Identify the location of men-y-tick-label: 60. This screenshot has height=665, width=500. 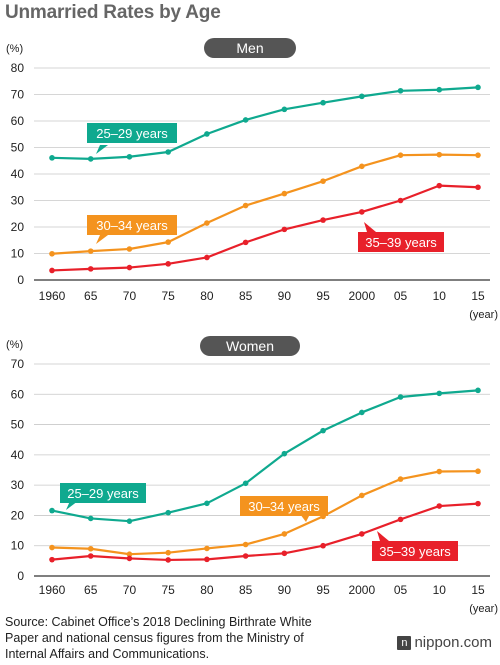
(18, 121).